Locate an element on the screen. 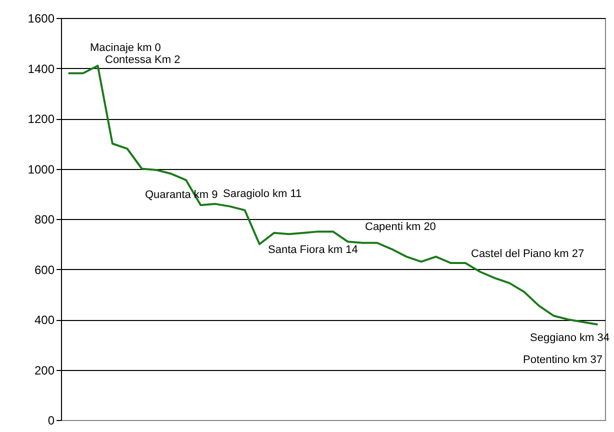 The width and height of the screenshot is (614, 432). annotation: Macinaje km 0 is located at coordinates (125, 48).